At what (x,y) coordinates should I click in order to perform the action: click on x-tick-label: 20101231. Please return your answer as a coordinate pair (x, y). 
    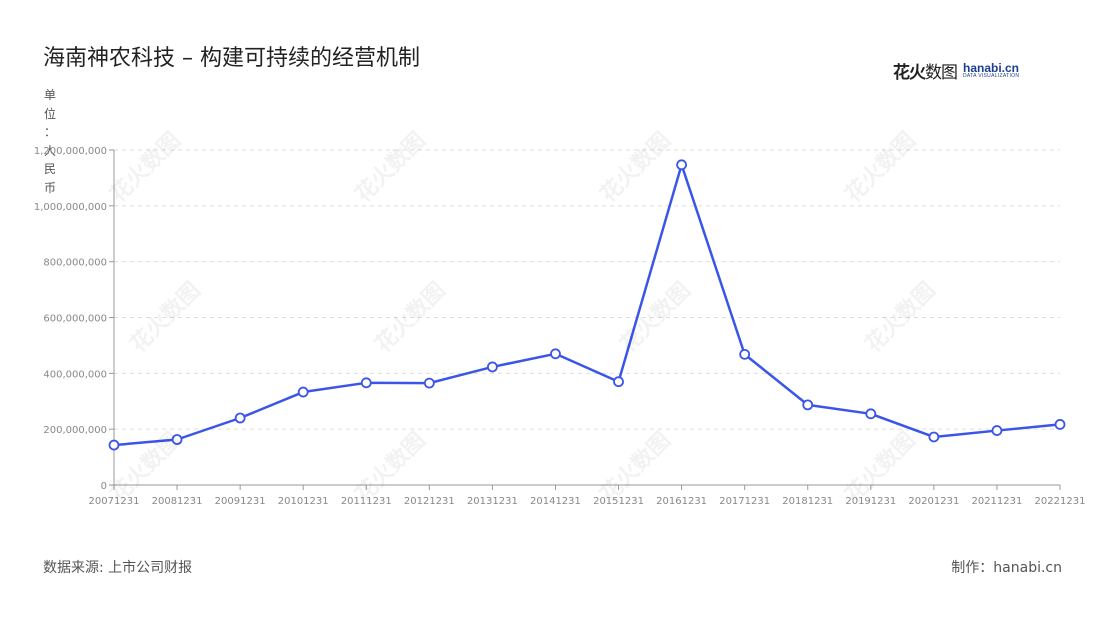
    Looking at the image, I should click on (303, 501).